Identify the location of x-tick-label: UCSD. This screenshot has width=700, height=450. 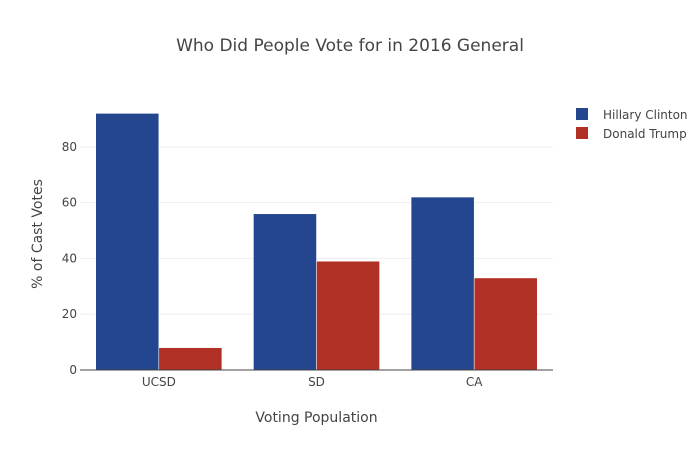
(159, 382).